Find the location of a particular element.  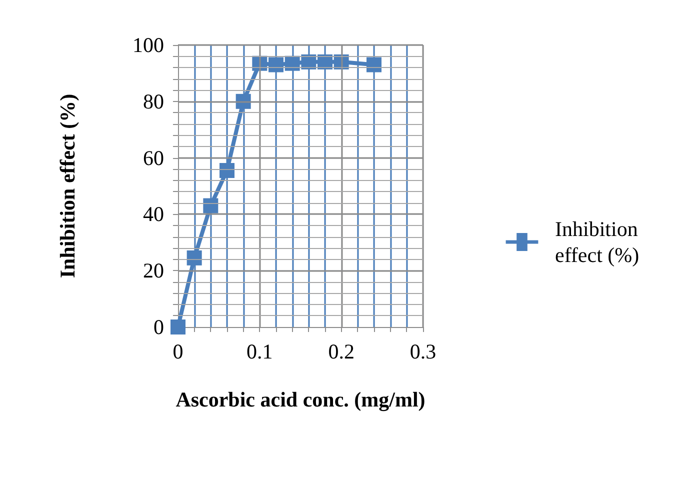

point is located at coordinates (178, 327).